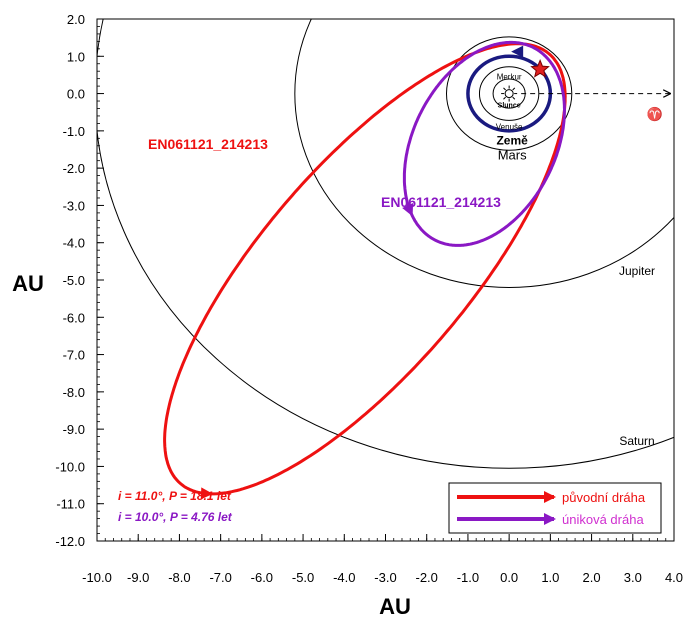 The height and width of the screenshot is (641, 700). I want to click on planet-label-saturn: Saturn, so click(636, 441).